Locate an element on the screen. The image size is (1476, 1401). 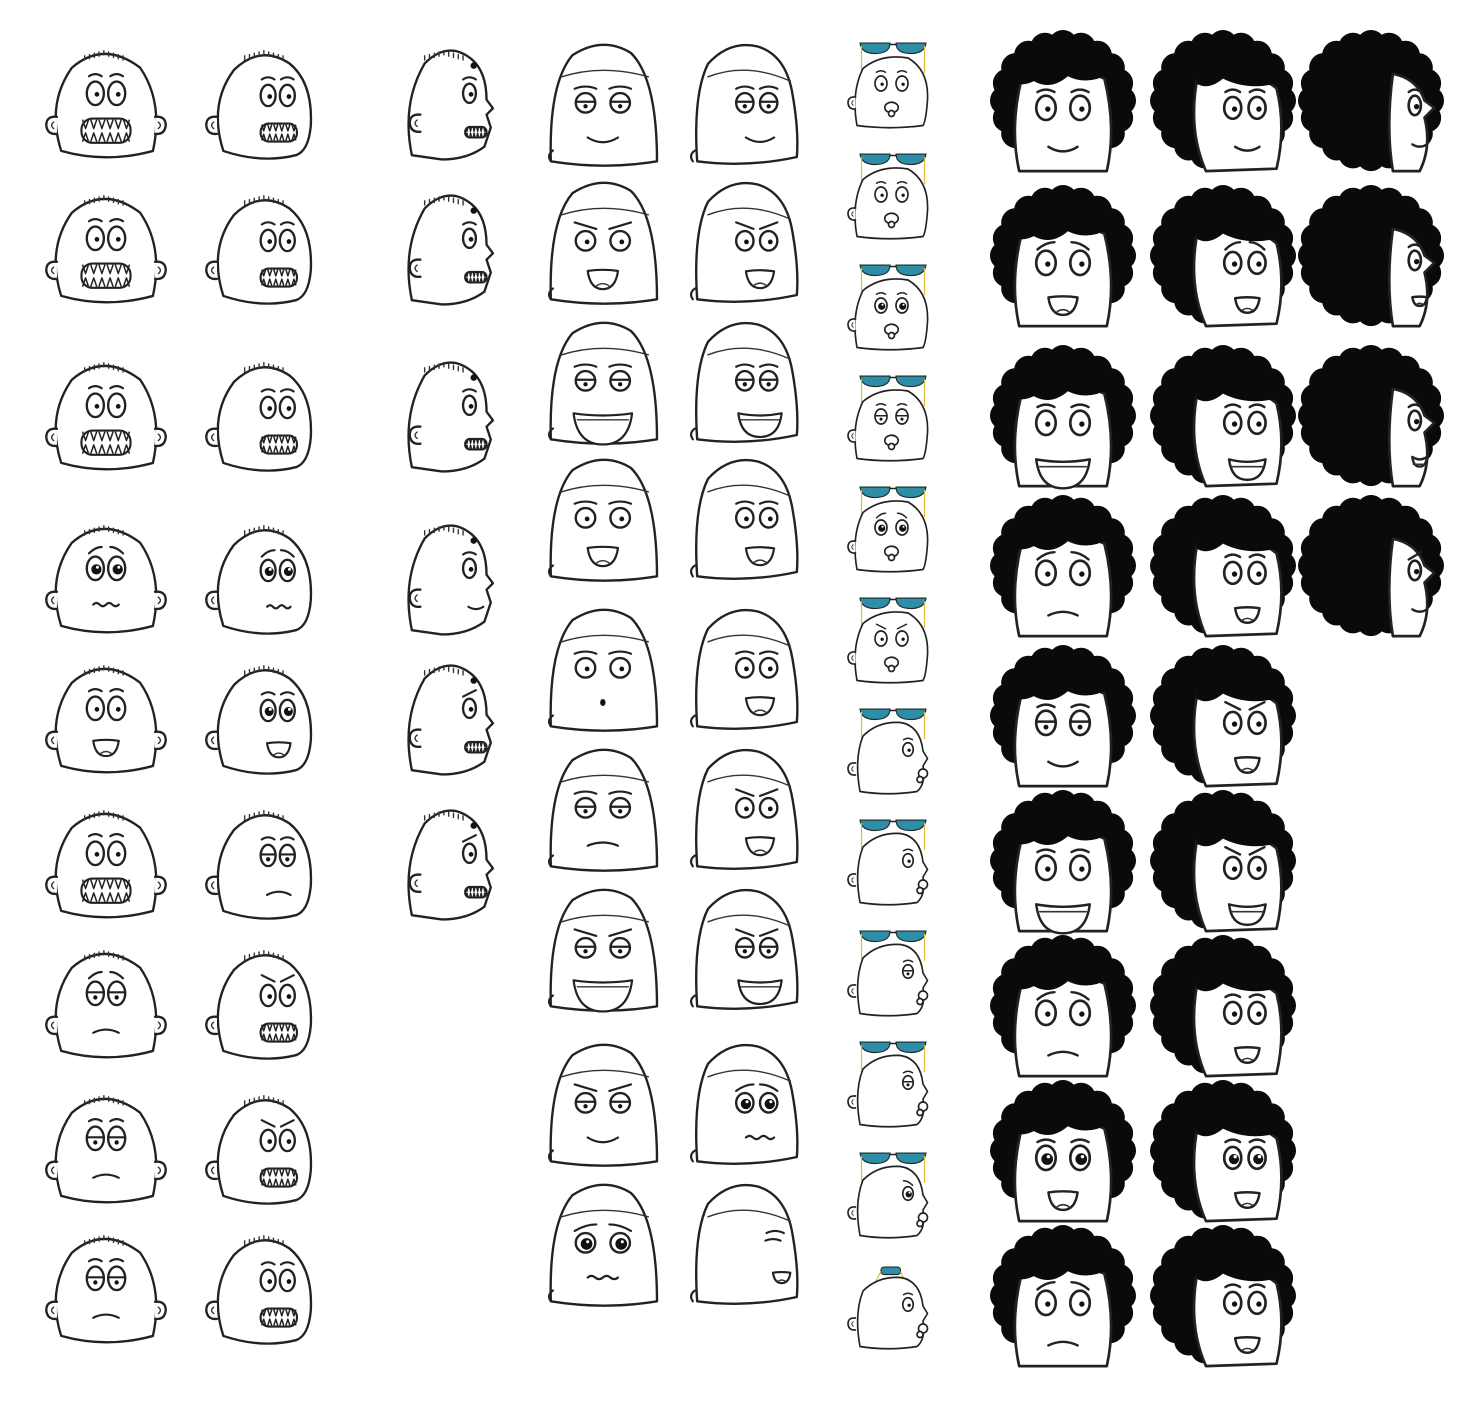
bald-egg-head-guy-three-quarter-goofy-grin is located at coordinates (744, 382).